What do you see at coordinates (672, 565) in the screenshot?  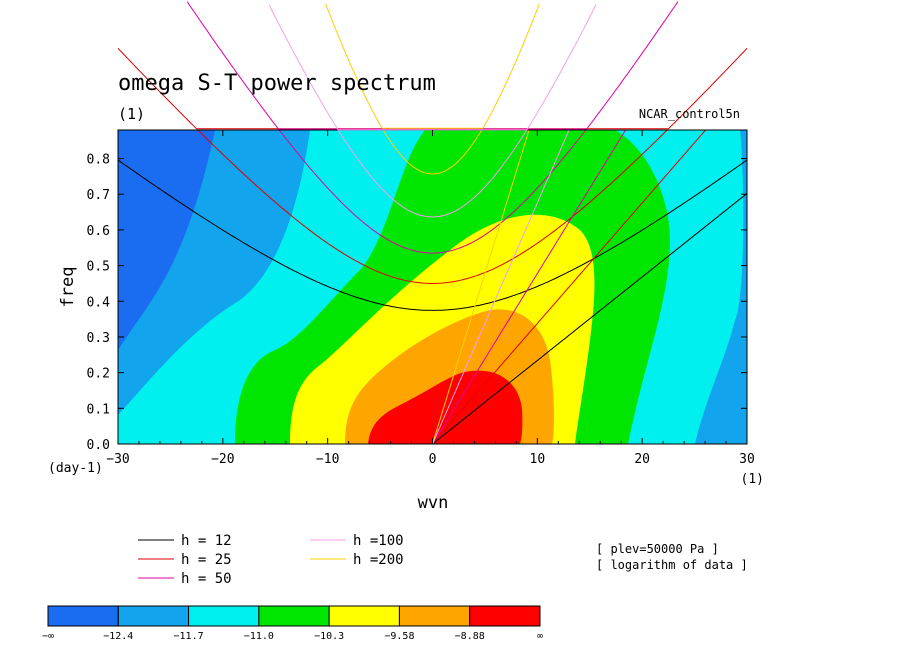 I see `annotation-log: [ logarithm of data ]` at bounding box center [672, 565].